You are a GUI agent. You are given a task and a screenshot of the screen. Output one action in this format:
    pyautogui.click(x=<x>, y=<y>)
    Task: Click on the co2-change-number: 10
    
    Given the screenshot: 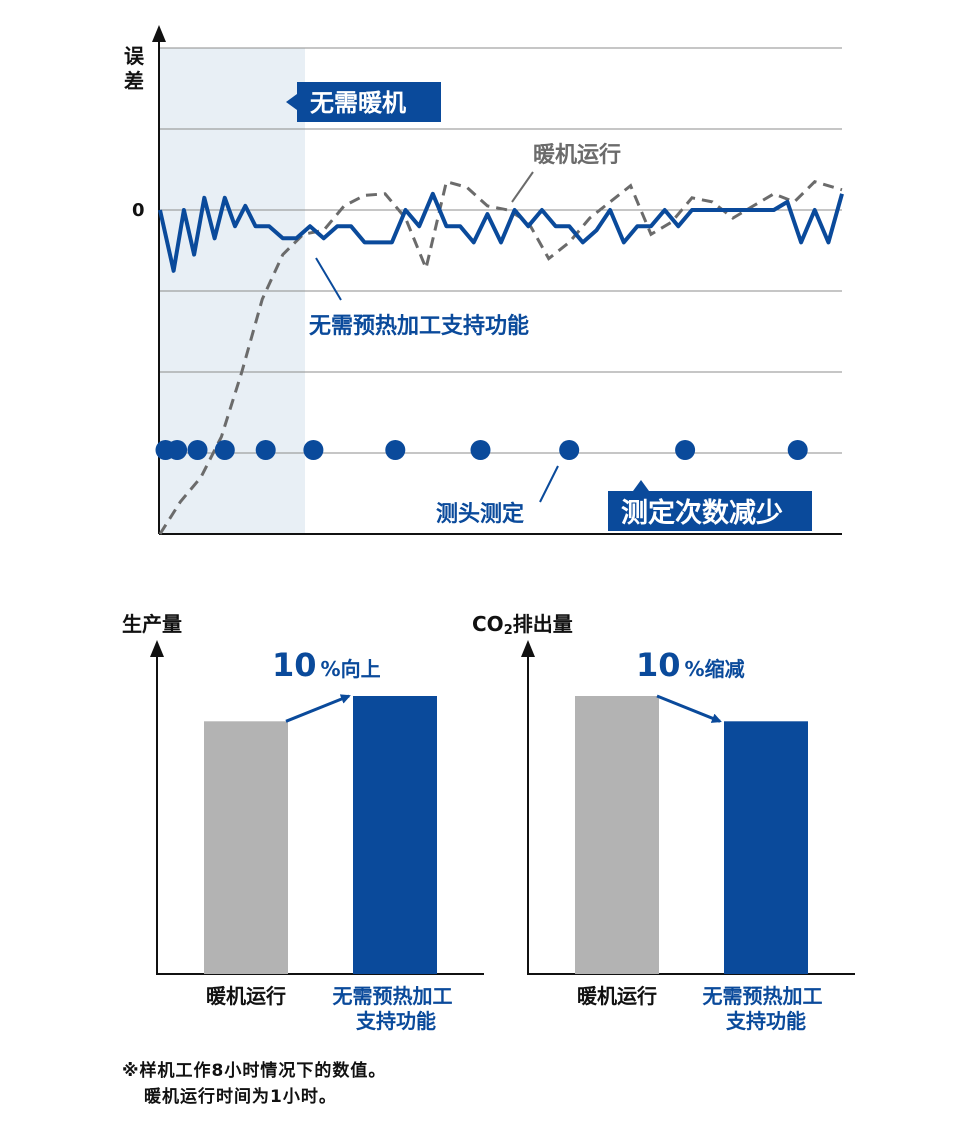 What is the action you would take?
    pyautogui.click(x=658, y=665)
    